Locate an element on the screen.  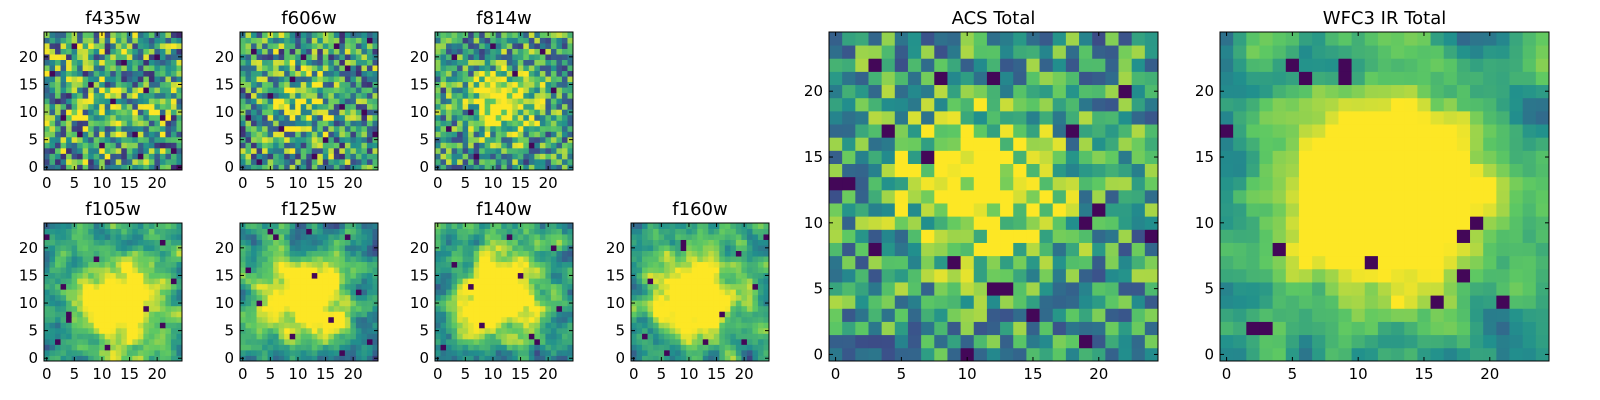
y-tick-label: 5 is located at coordinates (33, 140).